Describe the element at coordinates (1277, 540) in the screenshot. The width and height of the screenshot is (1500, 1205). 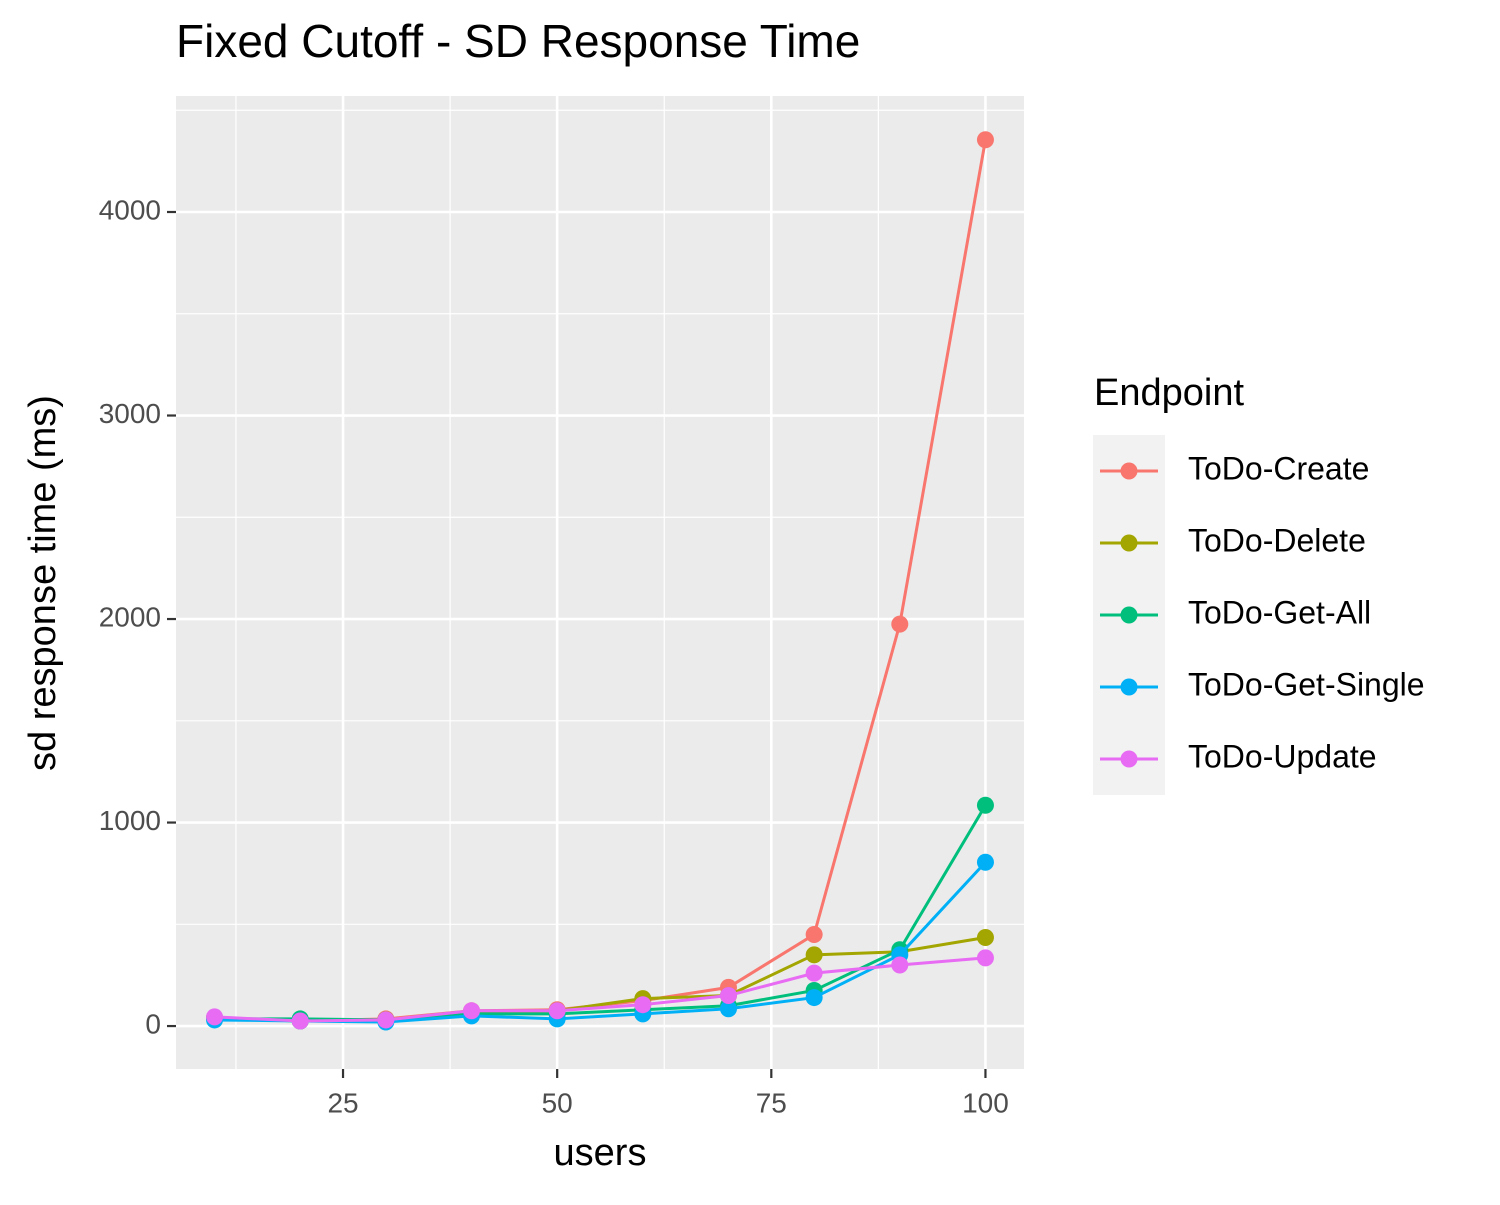
I see `legend-label: ToDo-Delete` at that location.